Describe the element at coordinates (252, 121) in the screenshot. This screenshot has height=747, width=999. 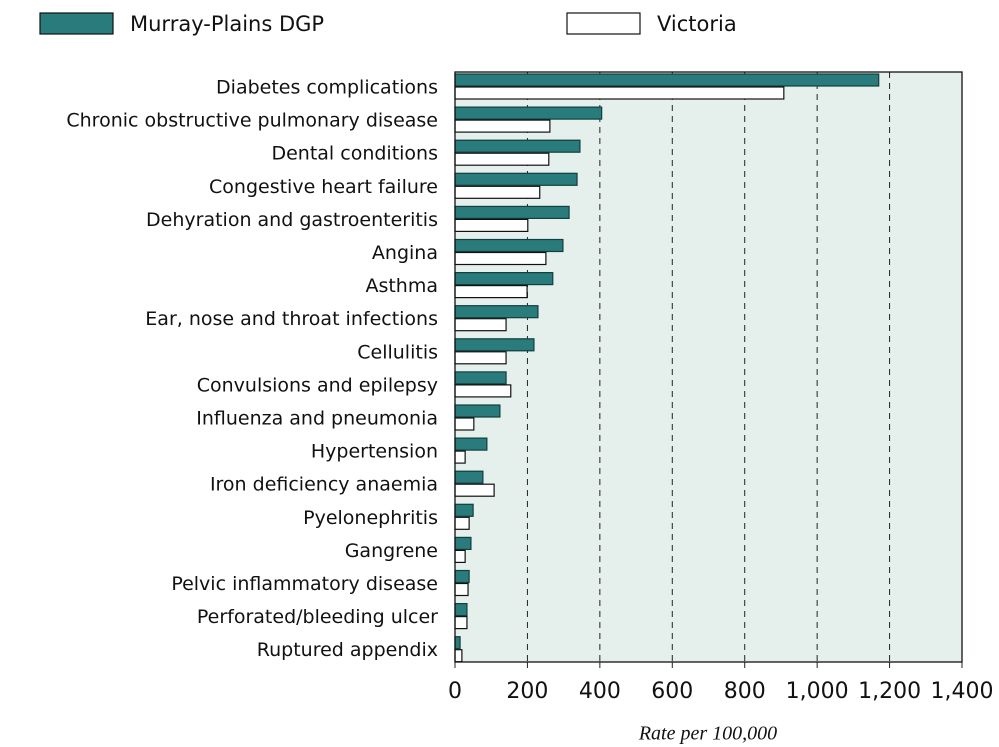
I see `y-tick-label: Chronic obstructive pulmonary disease` at that location.